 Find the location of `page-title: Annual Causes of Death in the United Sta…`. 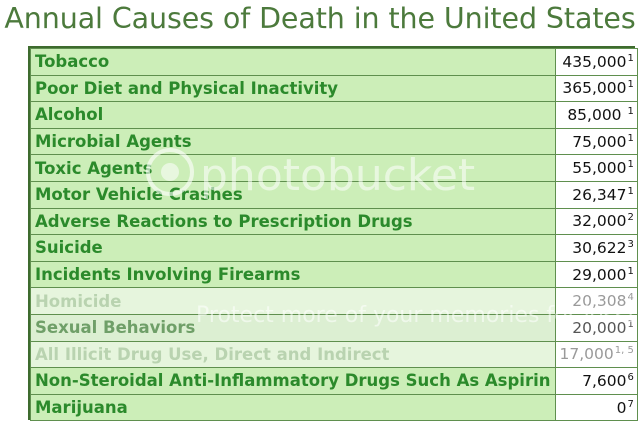

page-title: Annual Causes of Death in the United Sta… is located at coordinates (320, 18).